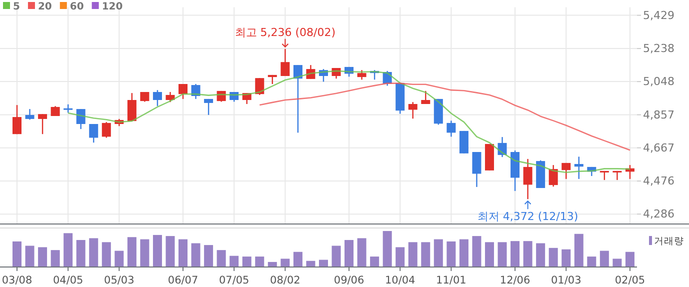 This screenshot has width=689, height=287. I want to click on x-tick-label: 07/05, so click(234, 280).